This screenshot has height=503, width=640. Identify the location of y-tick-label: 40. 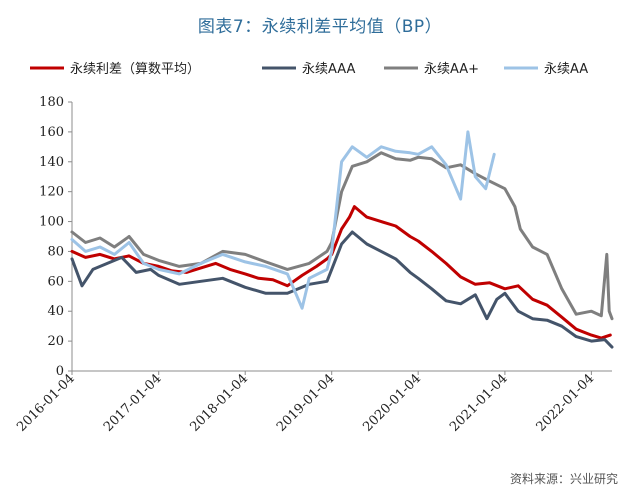
(55, 311).